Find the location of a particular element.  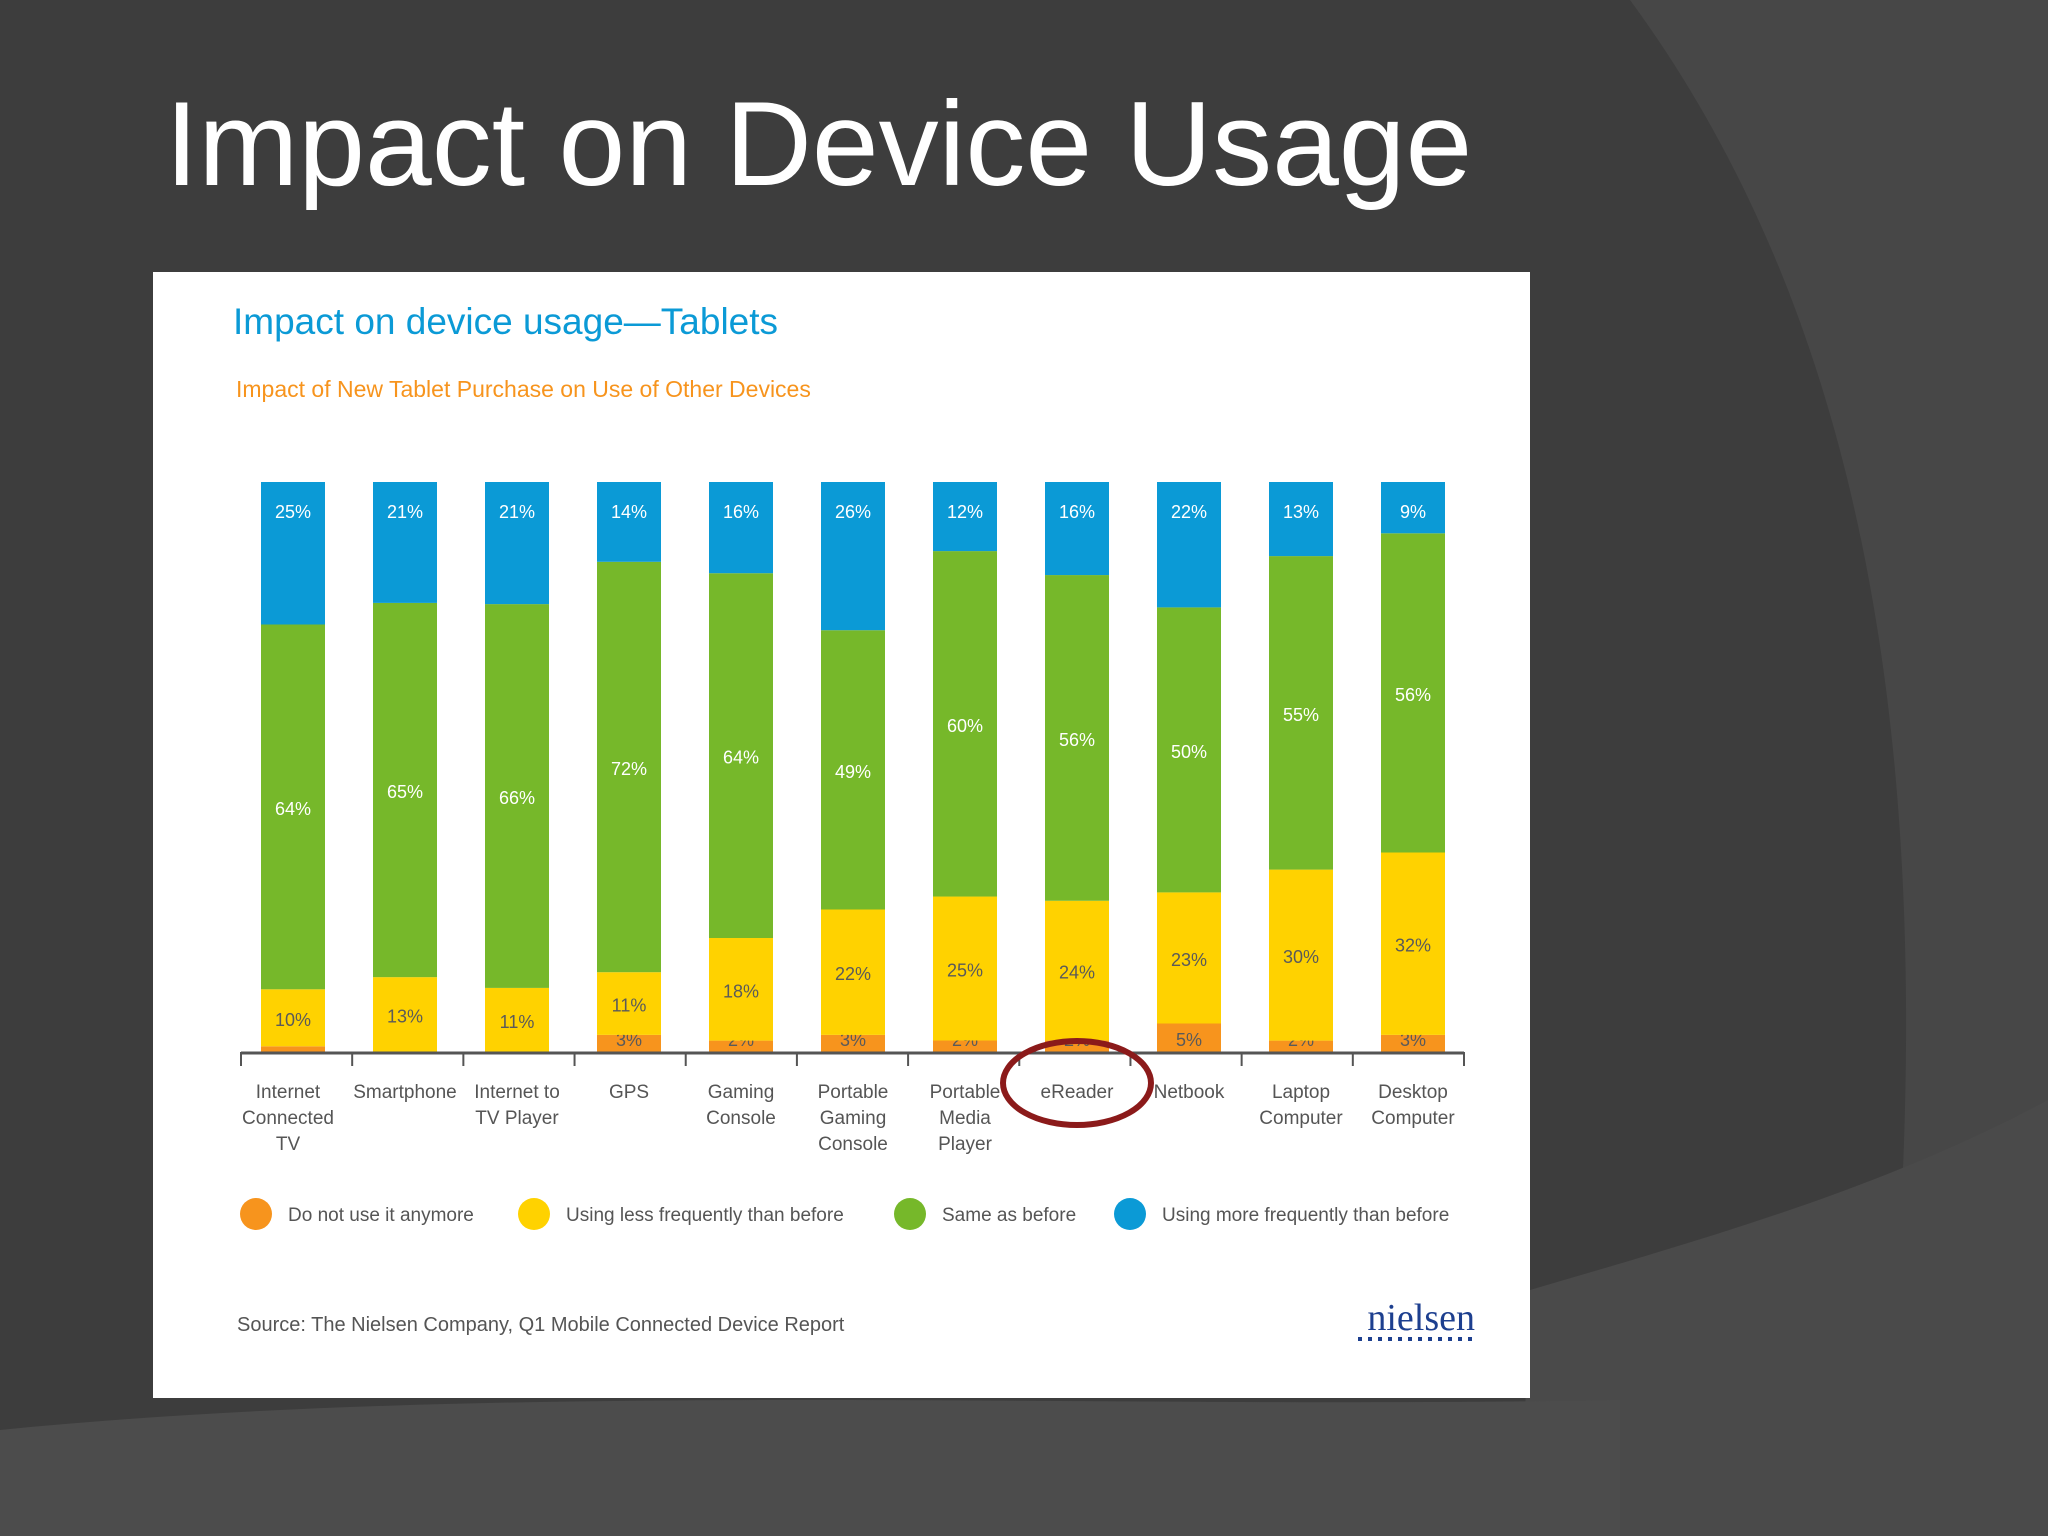

data-label: 26% is located at coordinates (853, 512).